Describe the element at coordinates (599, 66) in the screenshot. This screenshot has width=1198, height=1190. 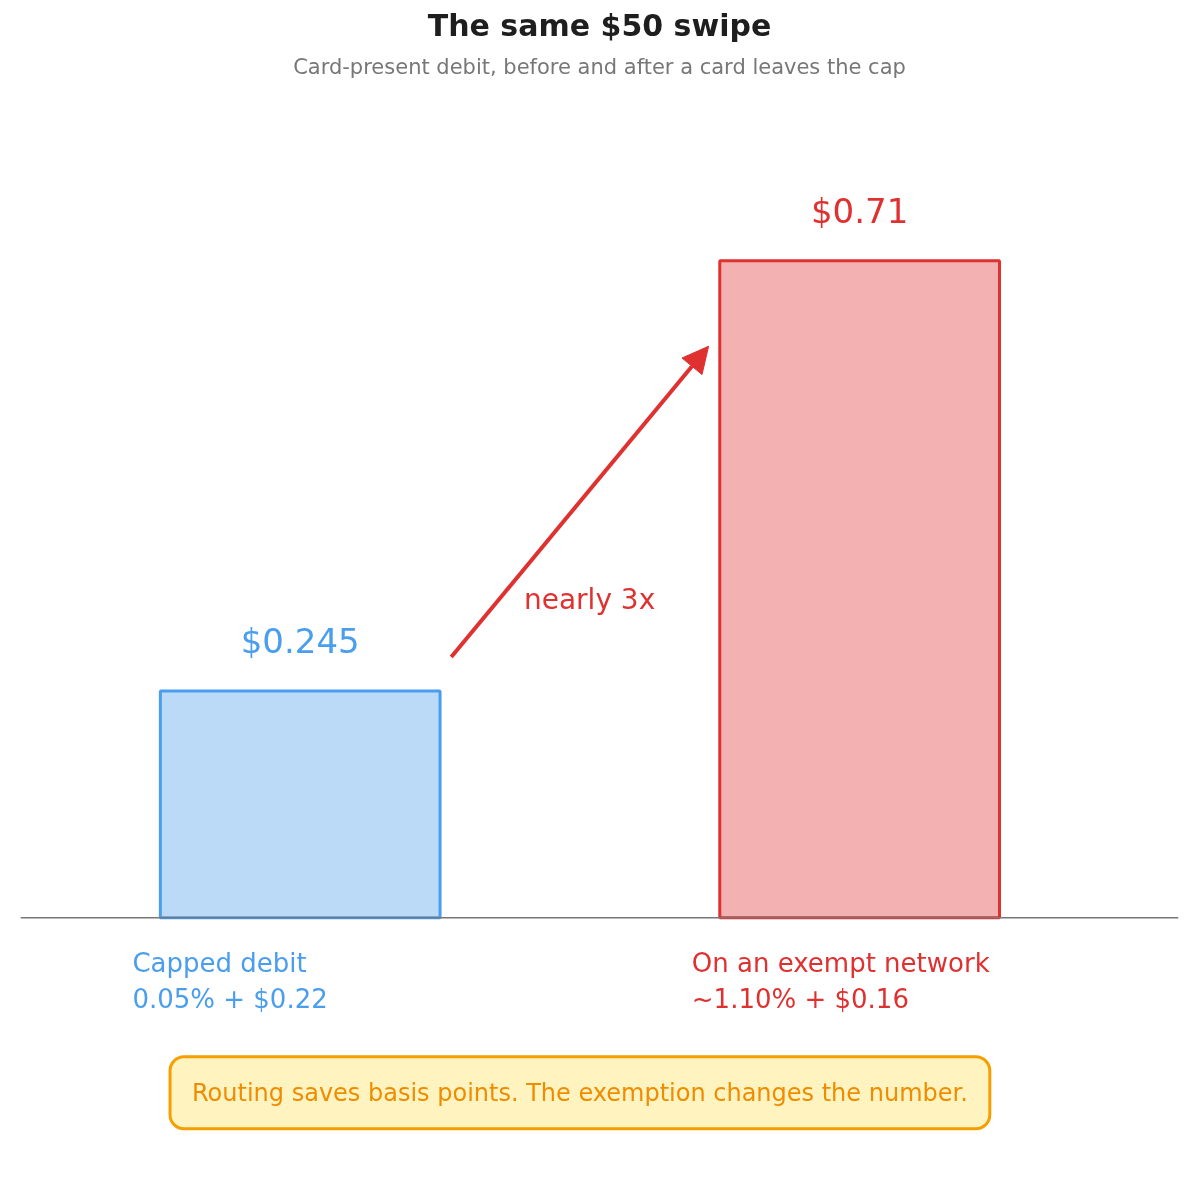
I see `chart-subtitle: Card-present debit, before and after a card leaves the cap` at that location.